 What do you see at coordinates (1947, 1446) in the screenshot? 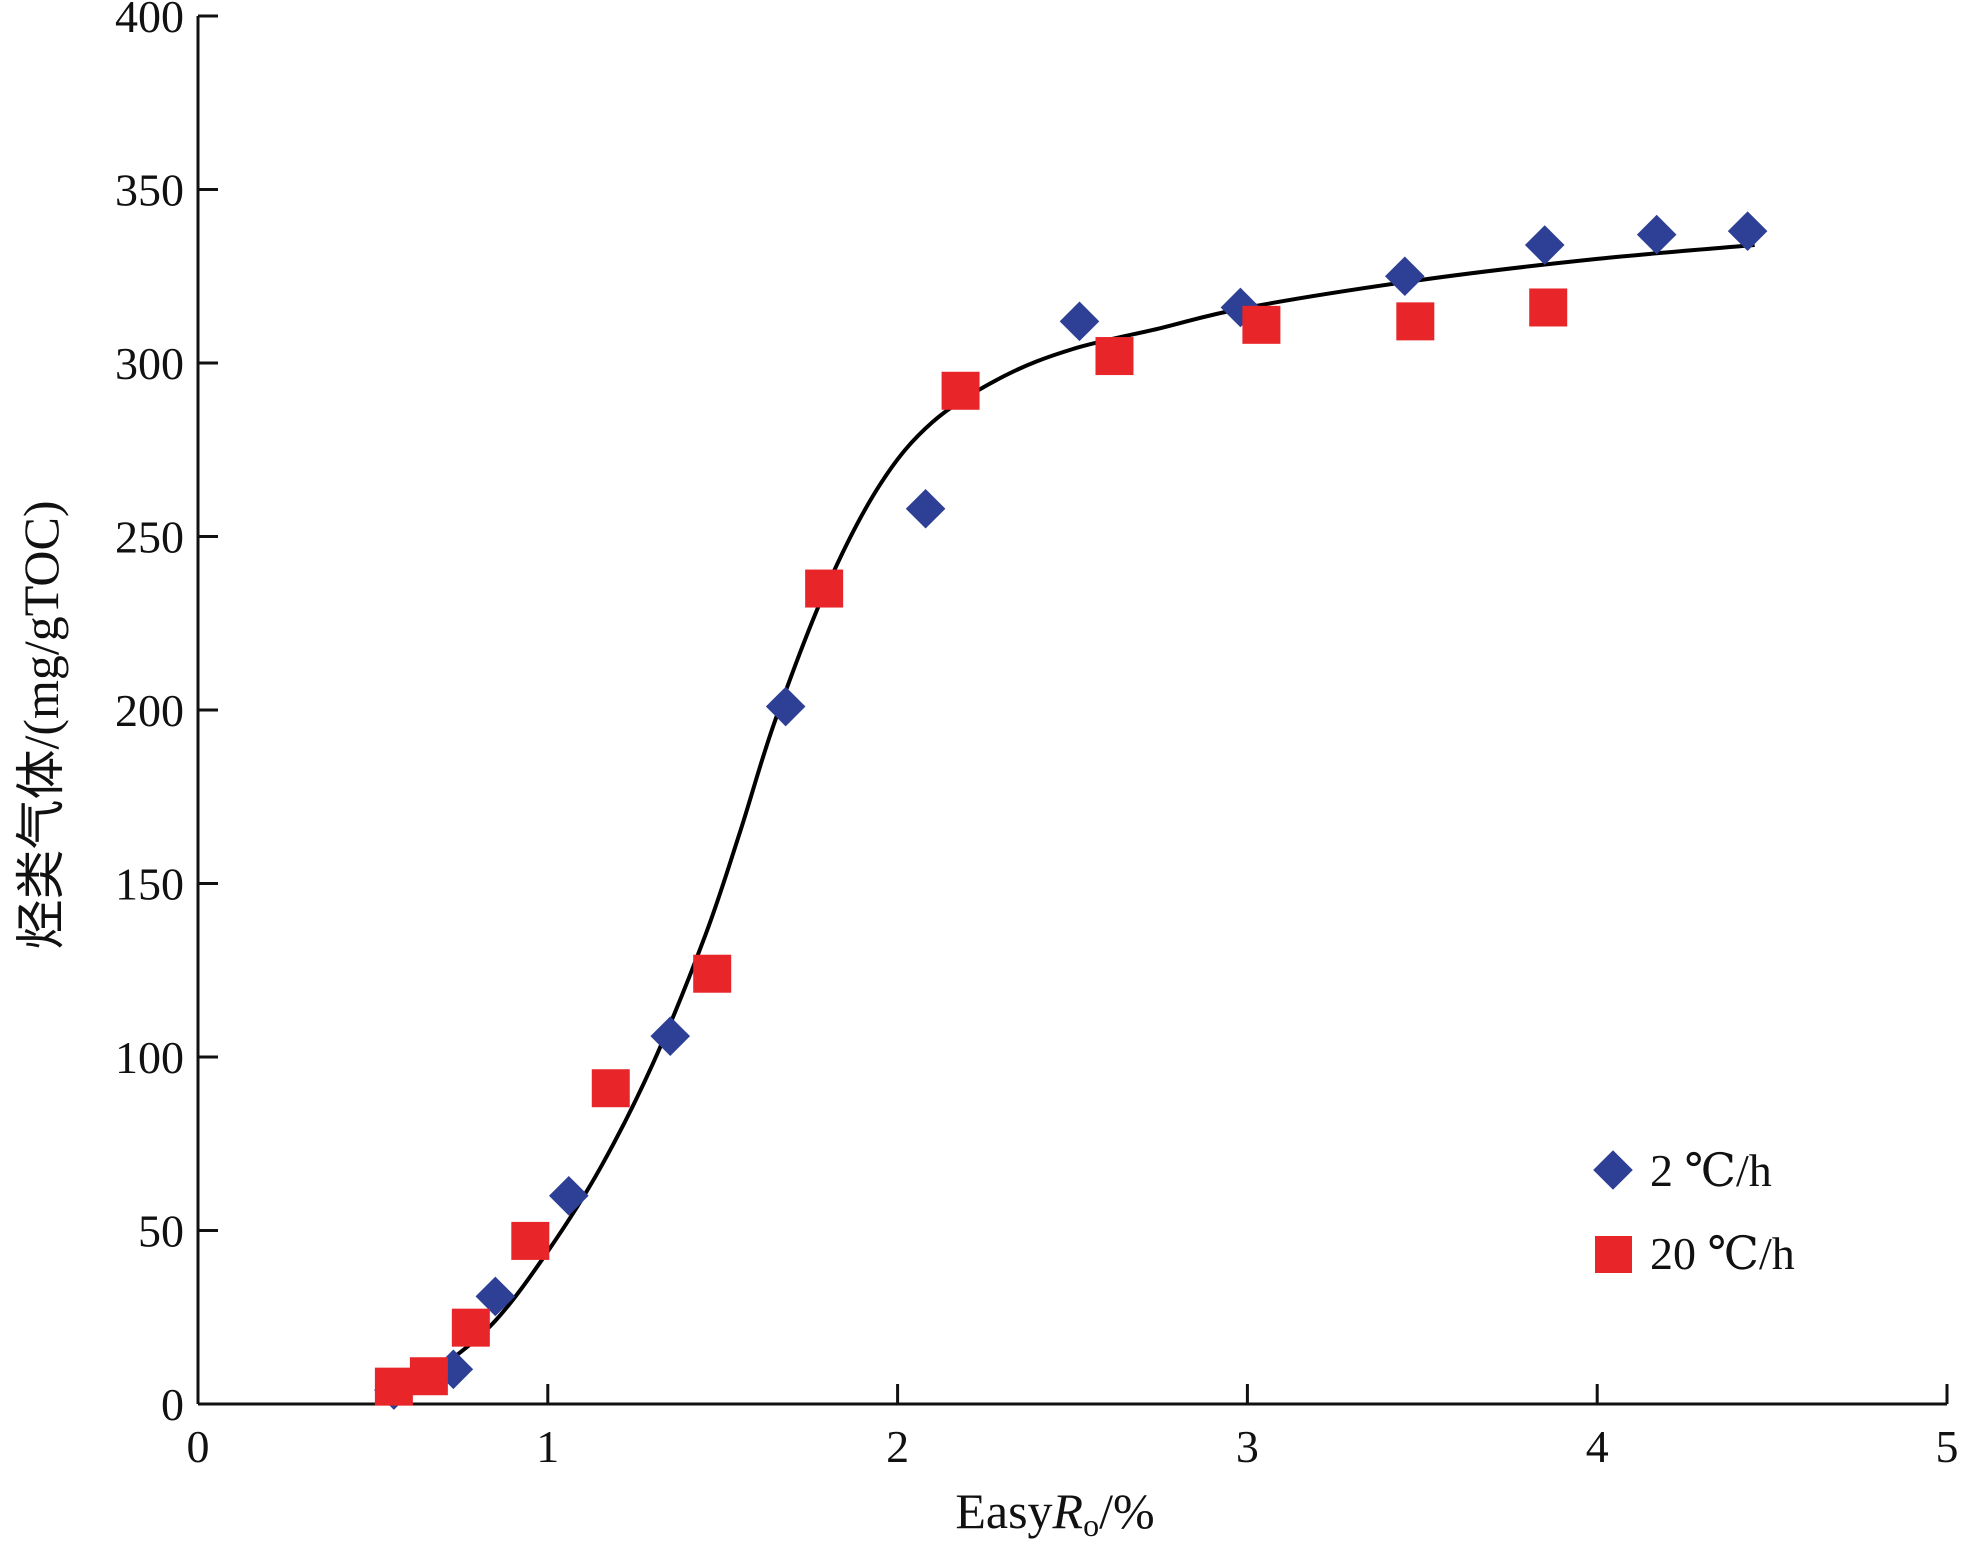
I see `x-tick-label: 5` at bounding box center [1947, 1446].